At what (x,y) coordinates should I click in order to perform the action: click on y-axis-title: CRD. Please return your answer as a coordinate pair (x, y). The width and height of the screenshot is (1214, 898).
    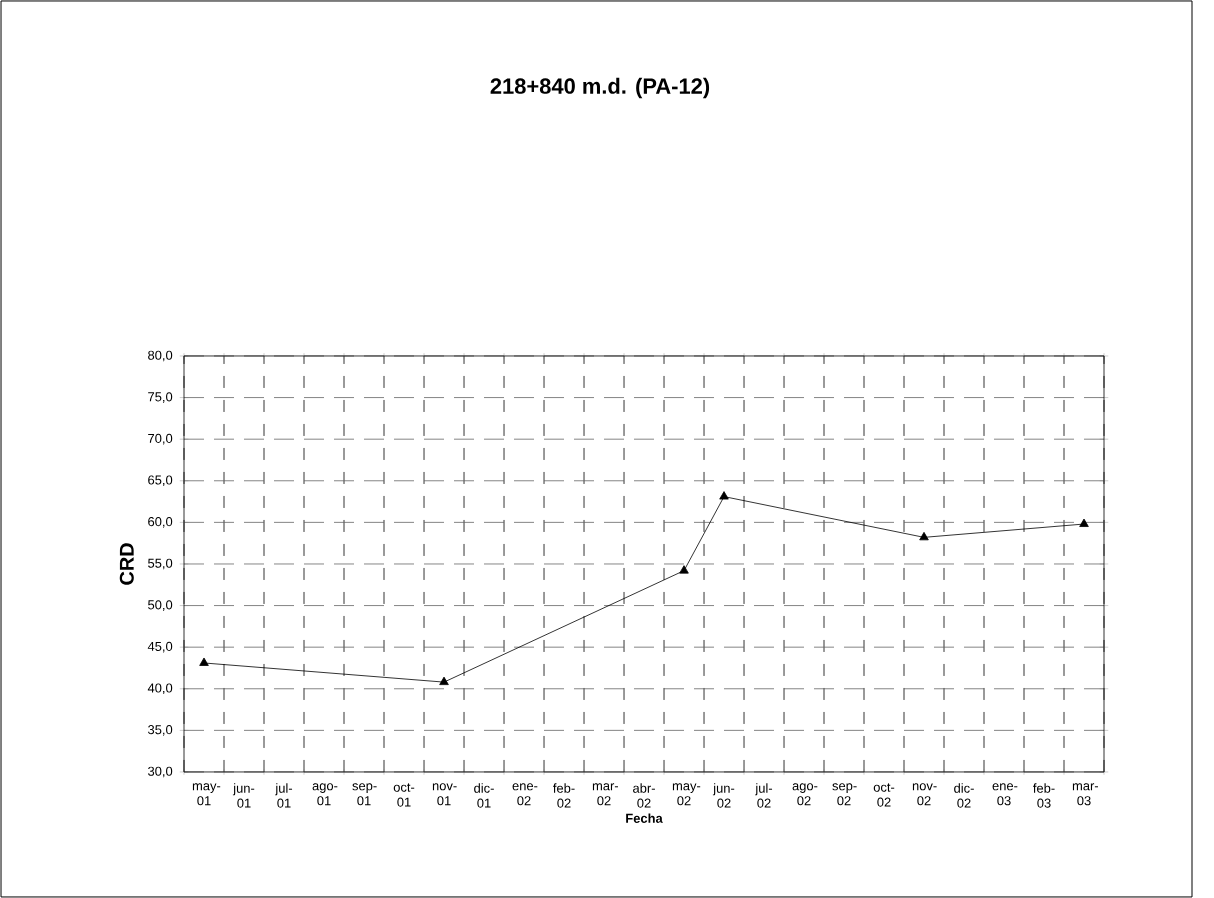
    Looking at the image, I should click on (126, 564).